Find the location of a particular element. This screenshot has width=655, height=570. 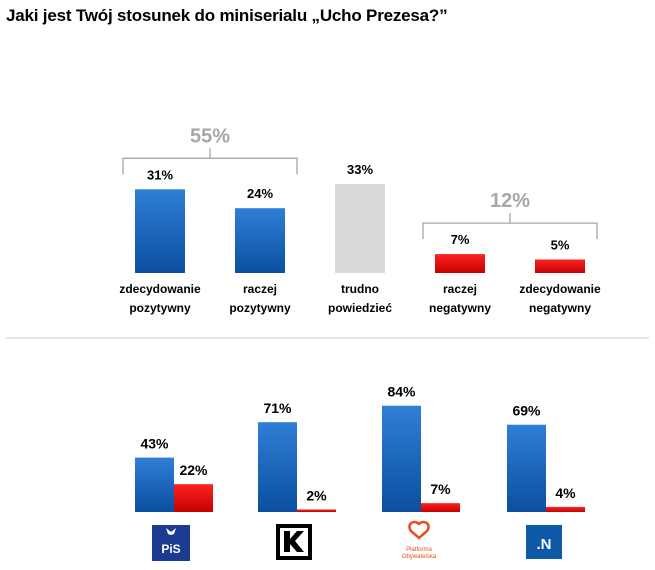

nowoczesna-logo-text: .N is located at coordinates (544, 544).